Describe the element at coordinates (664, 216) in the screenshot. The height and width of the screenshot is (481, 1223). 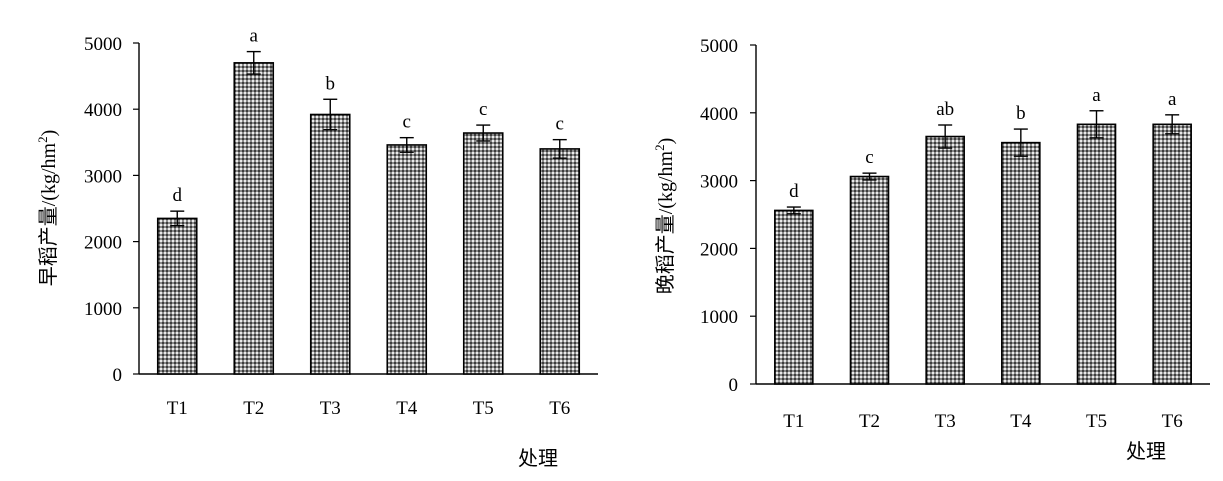
I see `y-axis-title: 晚稻产量/(kg/hm2)` at that location.